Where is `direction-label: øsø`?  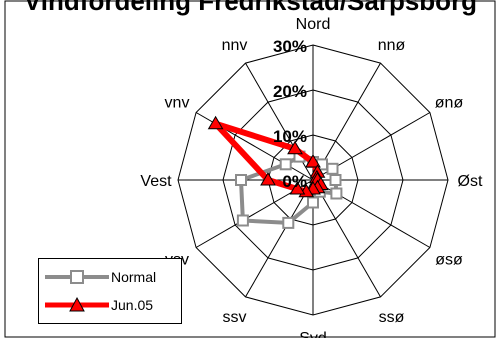 direction-label: øsø is located at coordinates (449, 260).